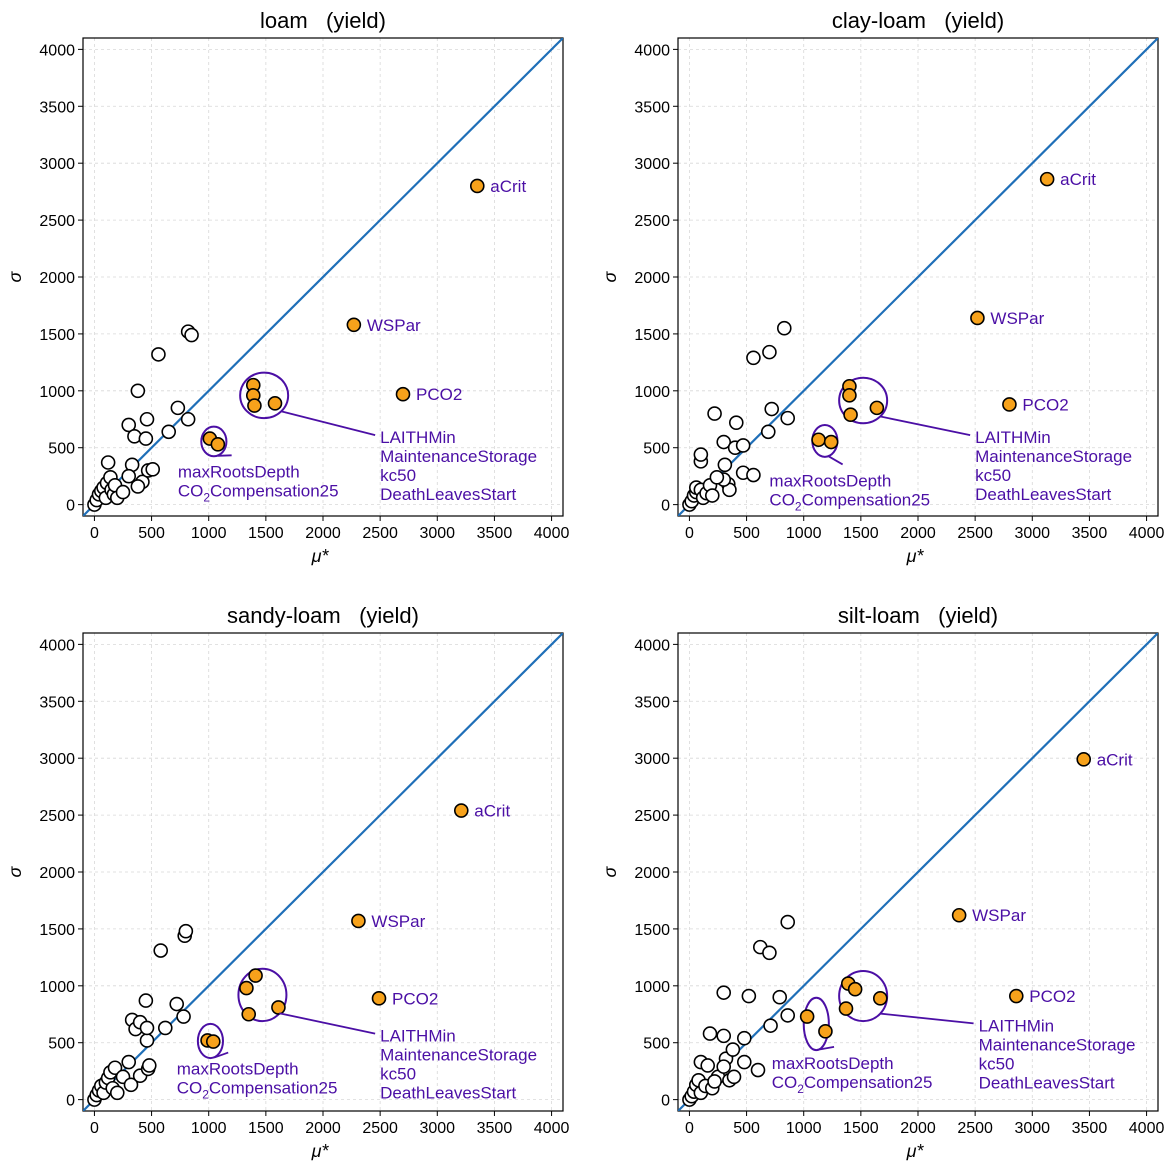 The width and height of the screenshot is (1174, 1163). I want to click on point-label: PCO2, so click(1045, 404).